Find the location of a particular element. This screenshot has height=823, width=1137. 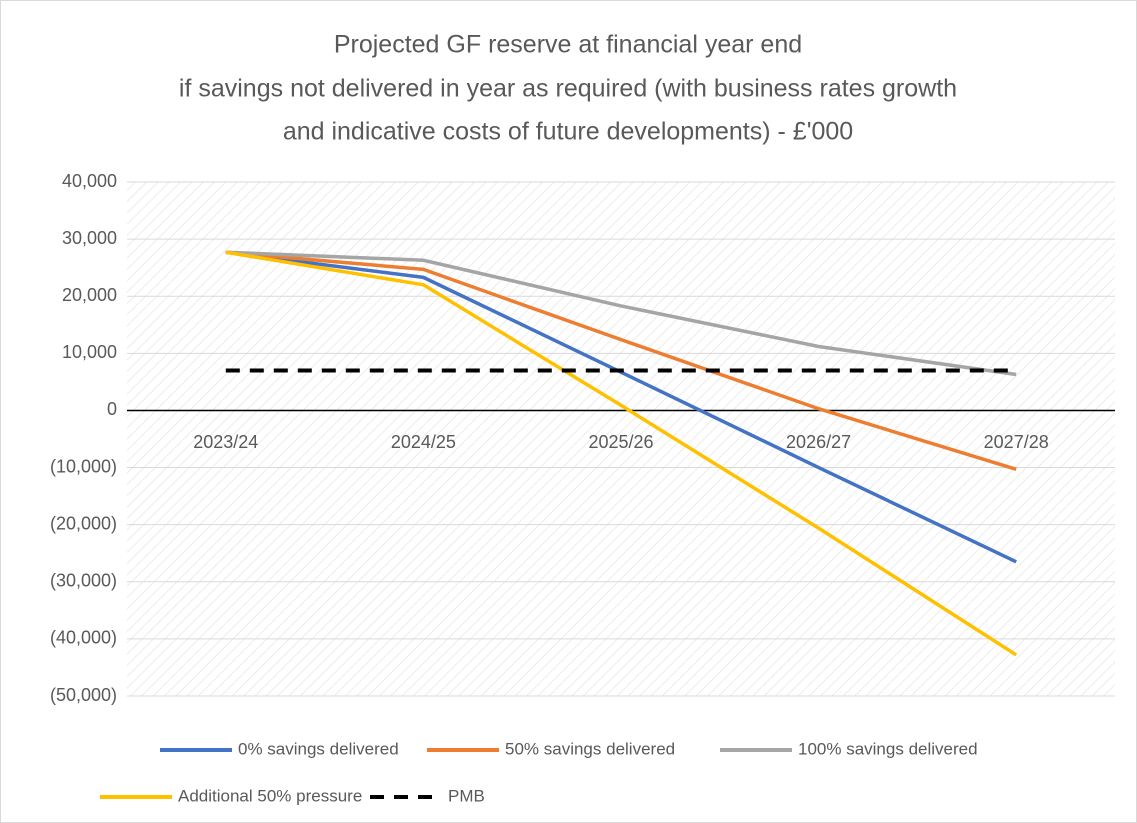

y-tick-label: (40,000) is located at coordinates (83, 638).